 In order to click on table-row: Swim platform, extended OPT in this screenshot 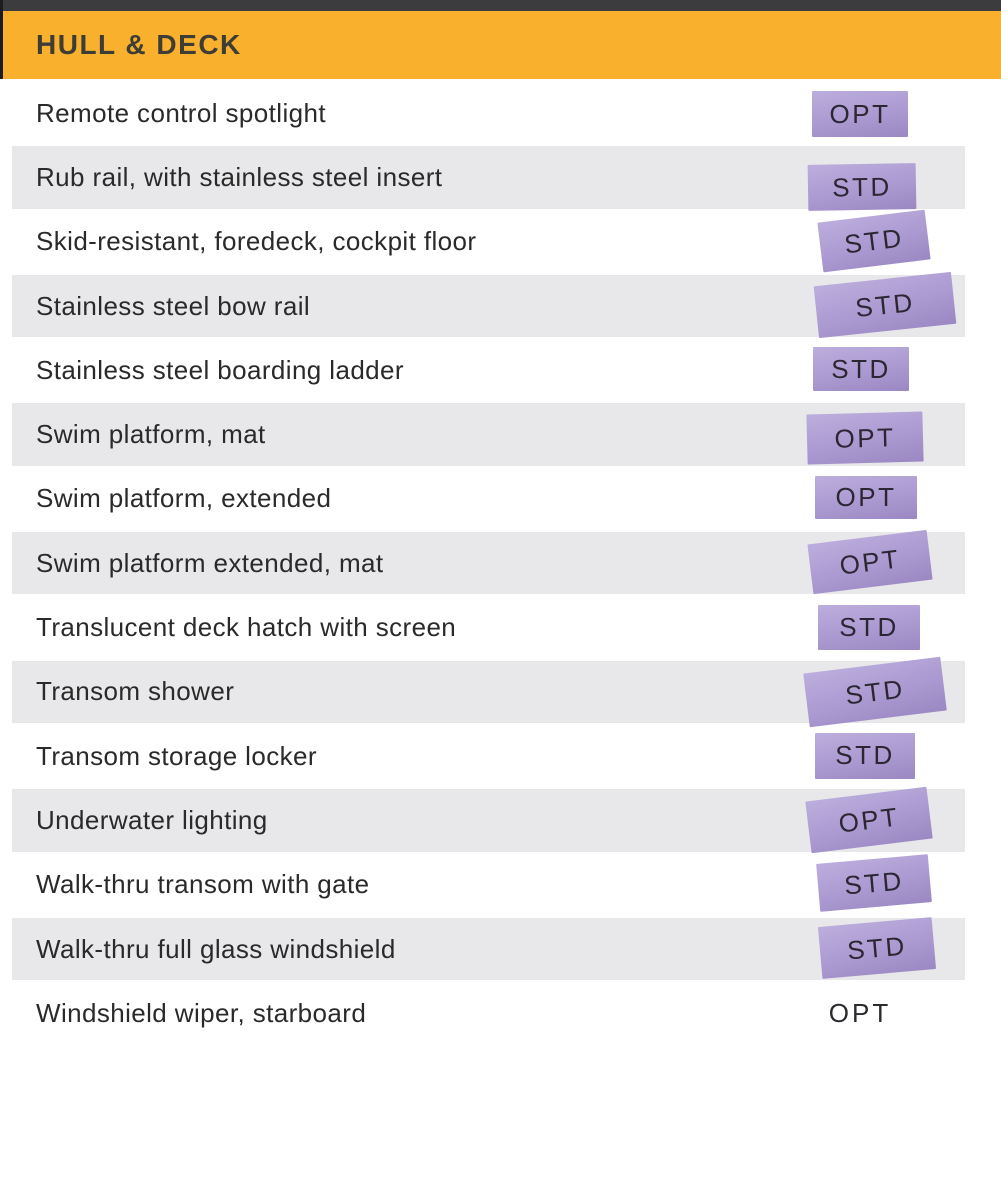, I will do `click(500, 499)`.